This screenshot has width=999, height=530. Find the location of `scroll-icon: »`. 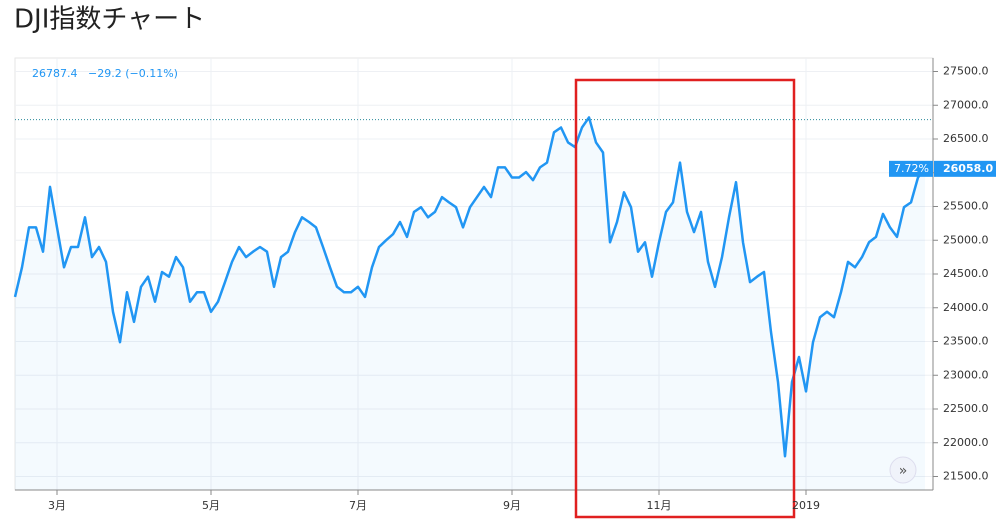

scroll-icon: » is located at coordinates (903, 471).